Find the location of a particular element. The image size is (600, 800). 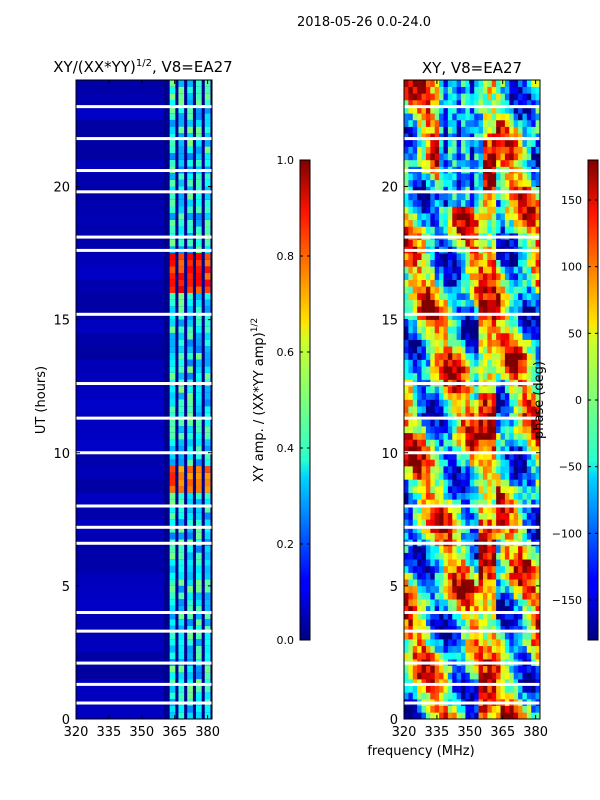

left-colorbar-label: XY amp. / (XX*YY amp)1/2 is located at coordinates (258, 400).